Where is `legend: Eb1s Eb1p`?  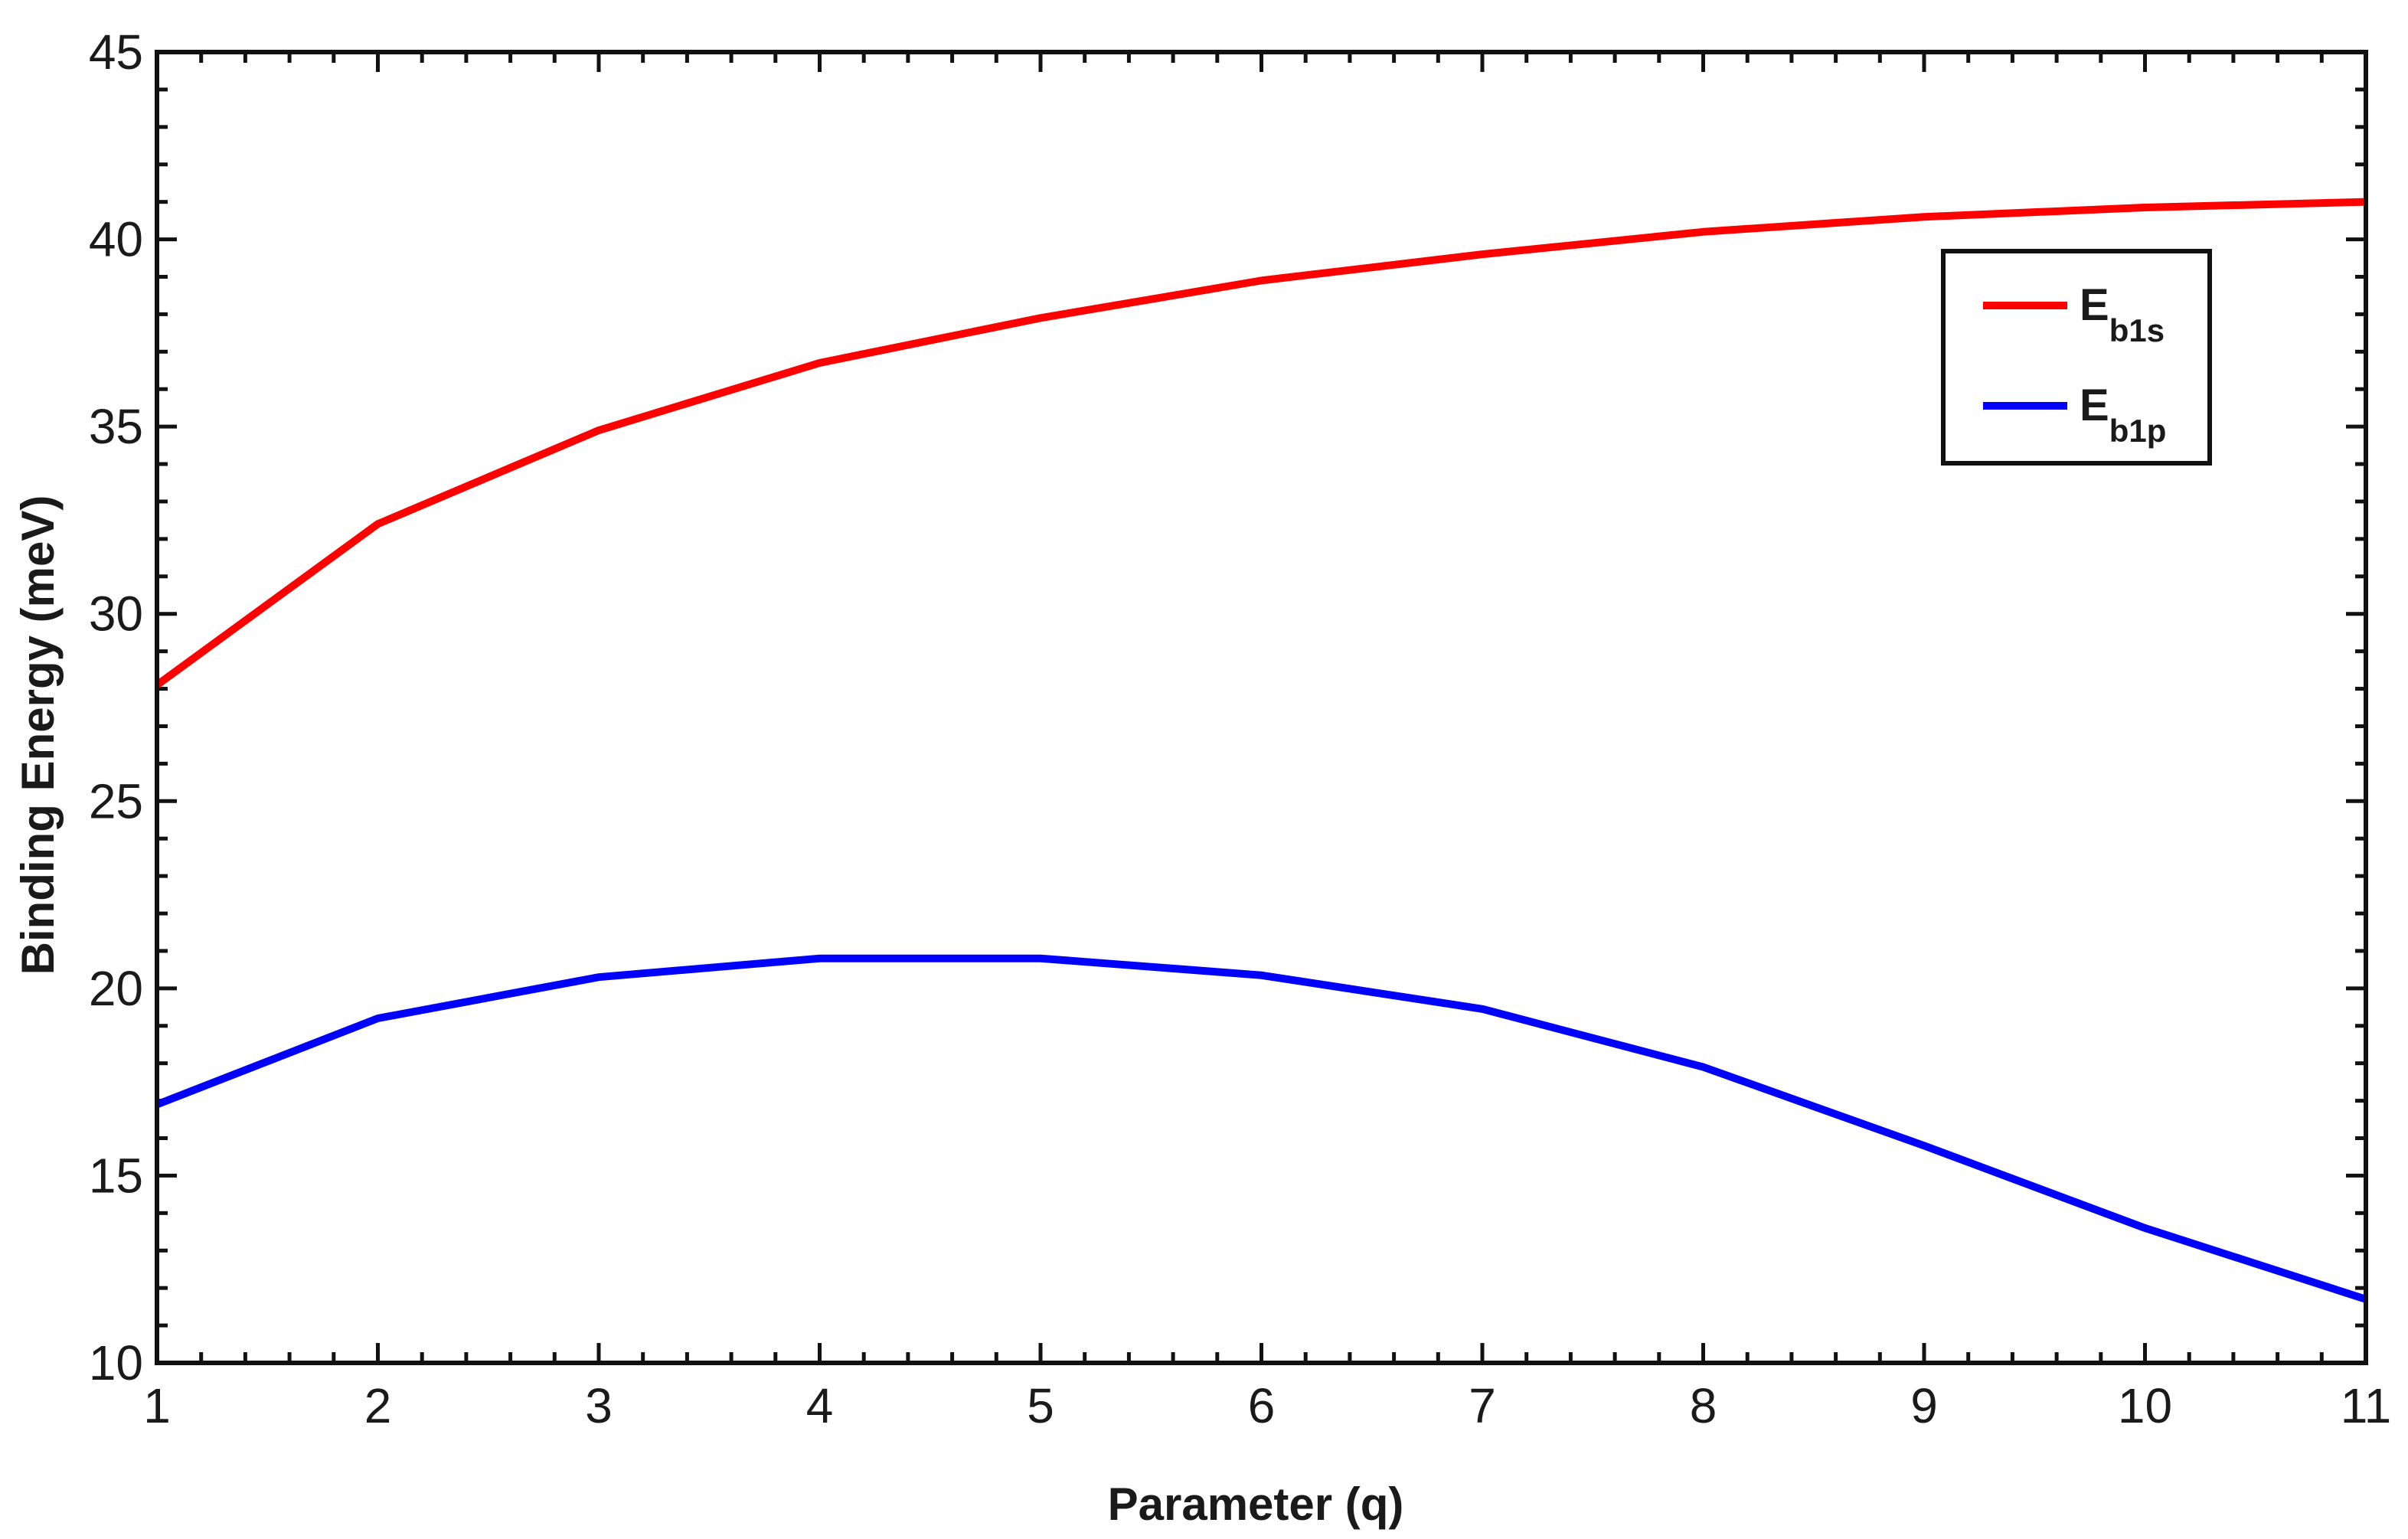
legend: Eb1s Eb1p is located at coordinates (2076, 357).